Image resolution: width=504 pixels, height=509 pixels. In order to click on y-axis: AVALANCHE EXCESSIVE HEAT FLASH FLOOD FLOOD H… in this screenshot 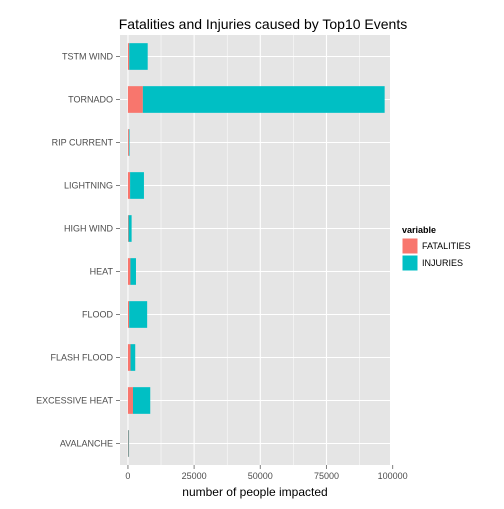, I will do `click(78, 250)`.